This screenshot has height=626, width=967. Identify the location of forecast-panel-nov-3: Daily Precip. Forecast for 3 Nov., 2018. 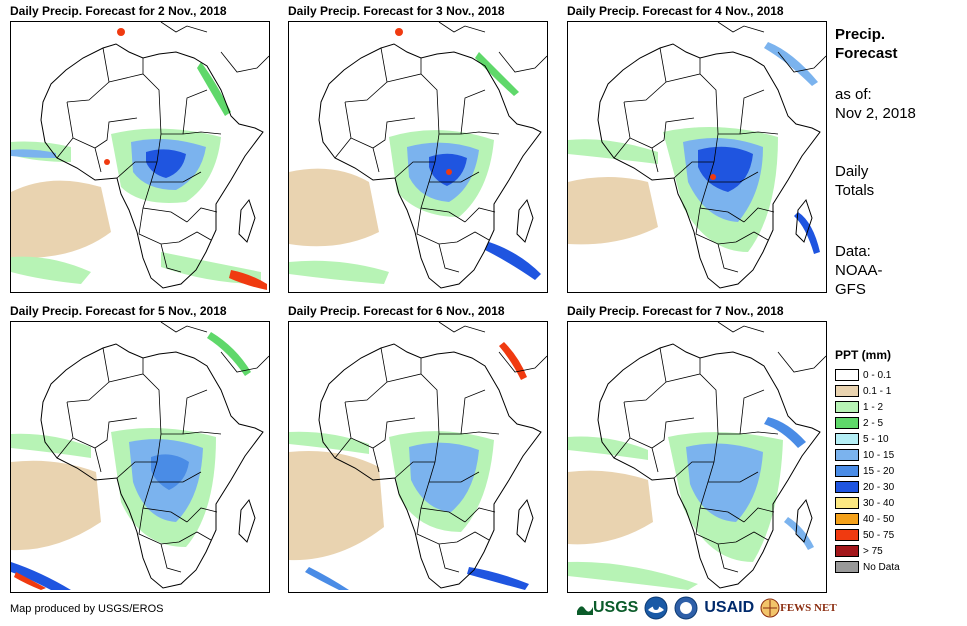
(418, 149).